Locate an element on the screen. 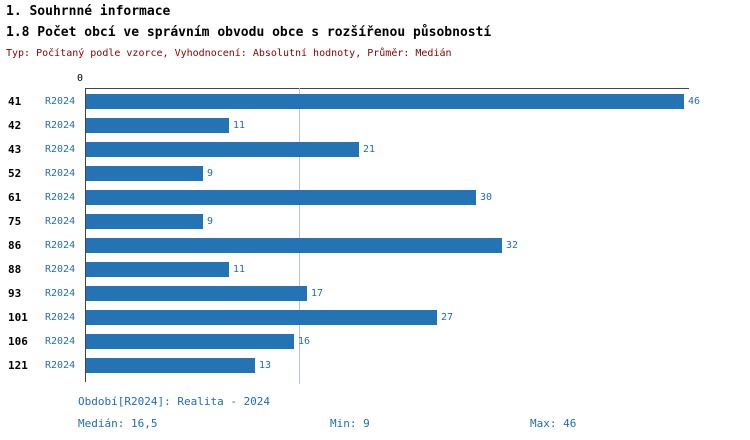 The height and width of the screenshot is (440, 750). category-label: 88 is located at coordinates (15, 269).